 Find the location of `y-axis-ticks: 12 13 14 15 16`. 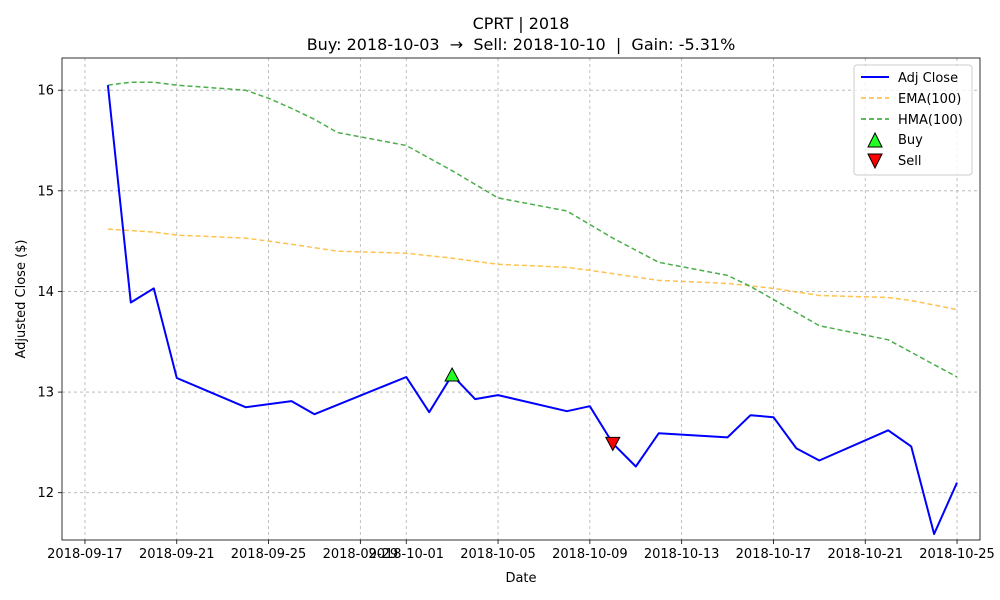

y-axis-ticks: 12 13 14 15 16 is located at coordinates (49, 292).